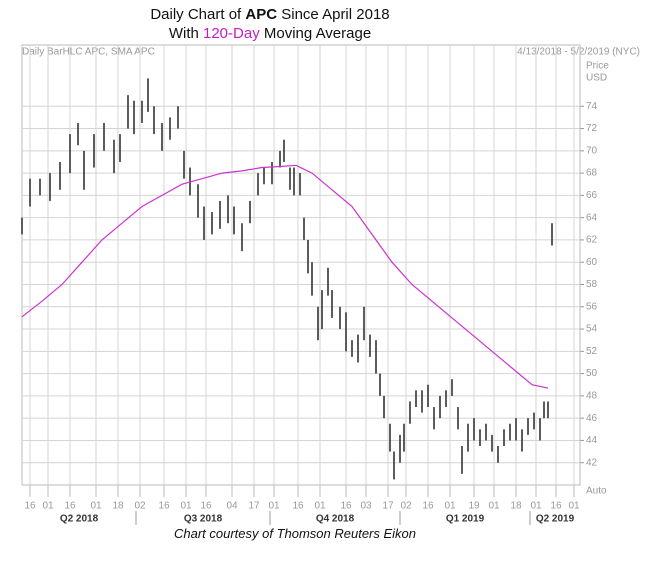  What do you see at coordinates (465, 519) in the screenshot?
I see `quarter-label: Q1 2019` at bounding box center [465, 519].